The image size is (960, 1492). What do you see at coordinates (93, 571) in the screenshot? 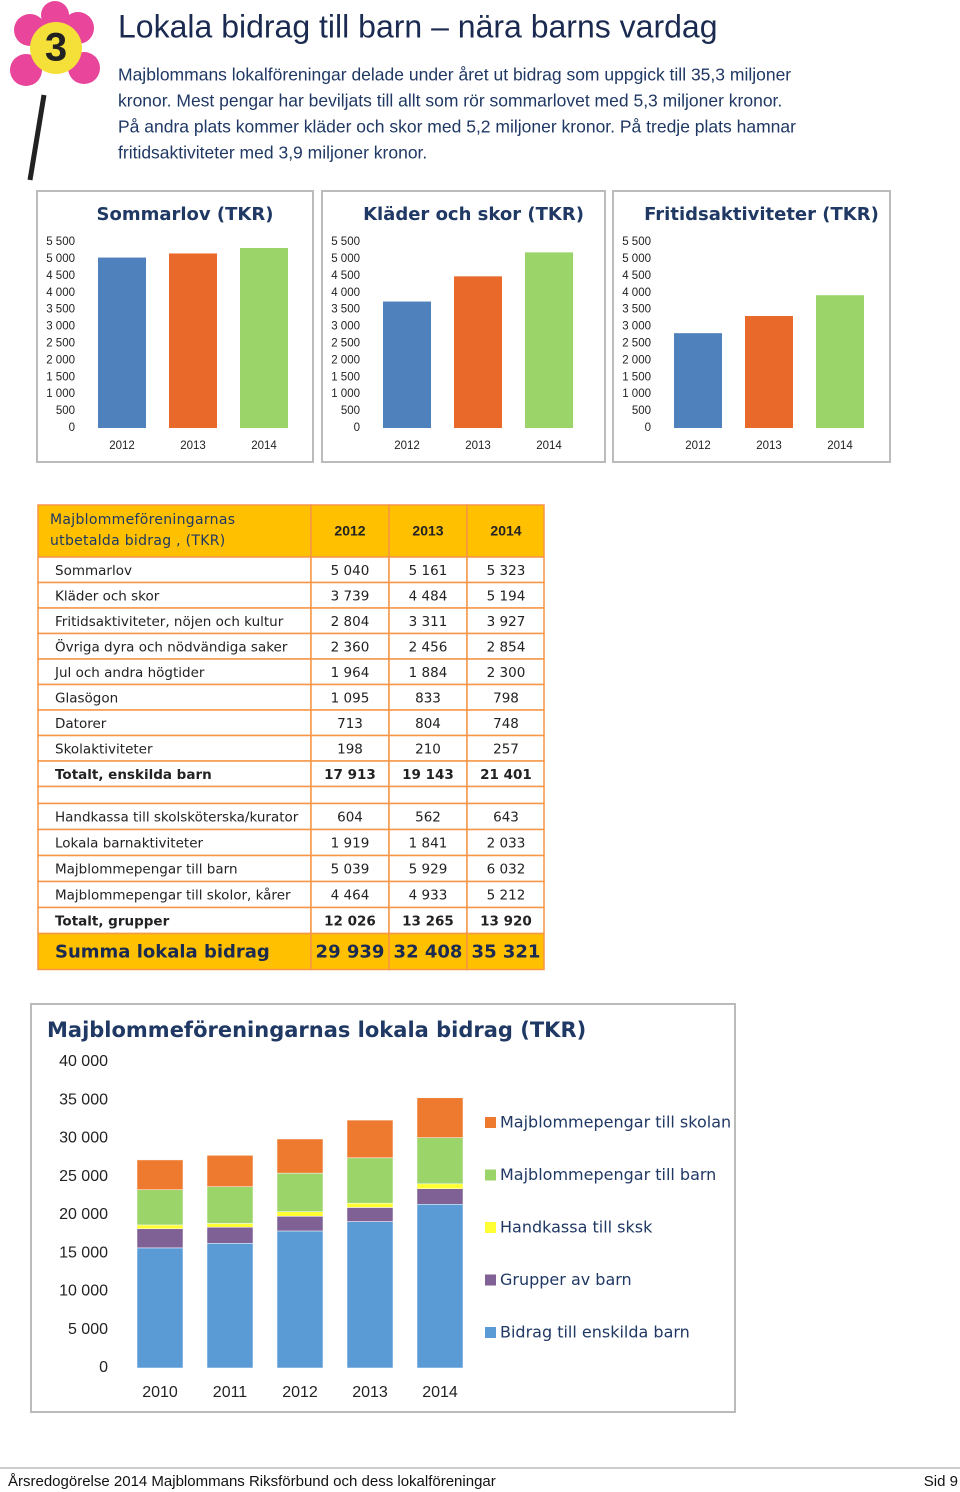
I see `table-row-label: Sommarlov` at bounding box center [93, 571].